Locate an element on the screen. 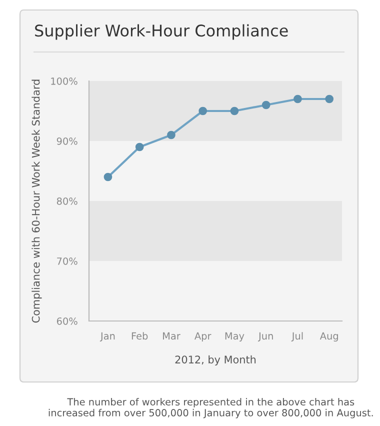  x-axis-title: 2012, by Month is located at coordinates (215, 360).